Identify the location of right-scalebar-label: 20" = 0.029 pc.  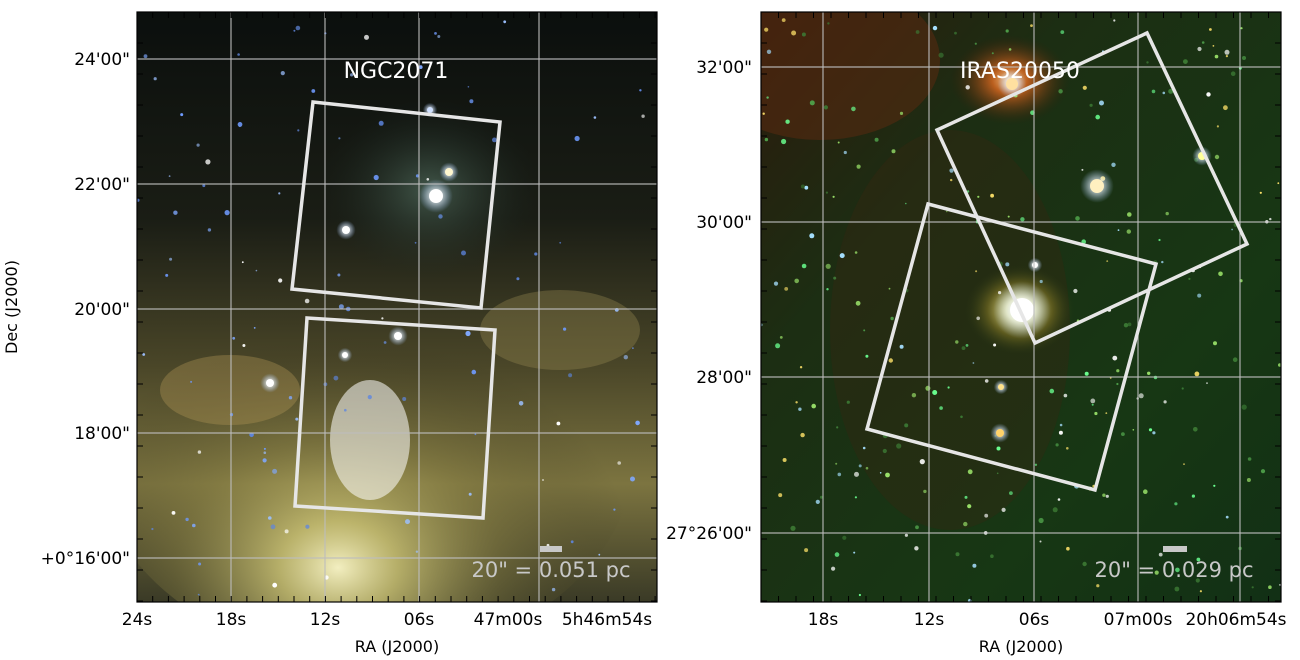
(1174, 570).